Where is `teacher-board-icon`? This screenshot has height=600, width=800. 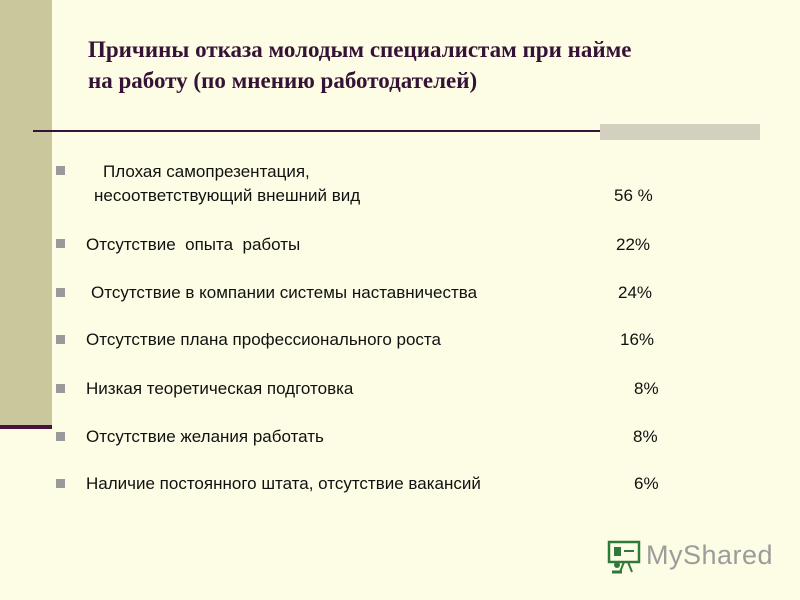
teacher-board-icon is located at coordinates (624, 557).